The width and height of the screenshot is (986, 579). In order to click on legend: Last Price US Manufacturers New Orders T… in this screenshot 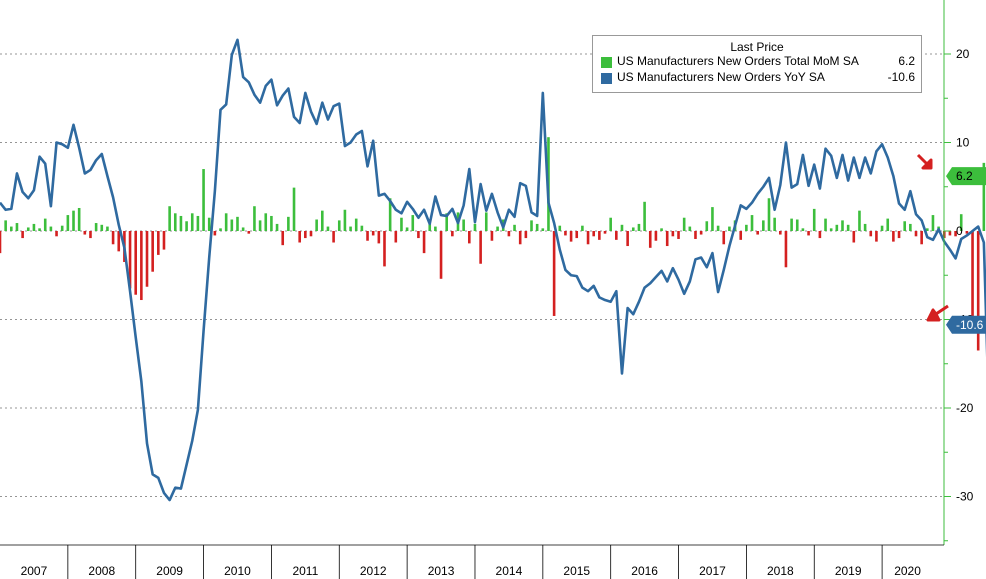, I will do `click(757, 64)`.